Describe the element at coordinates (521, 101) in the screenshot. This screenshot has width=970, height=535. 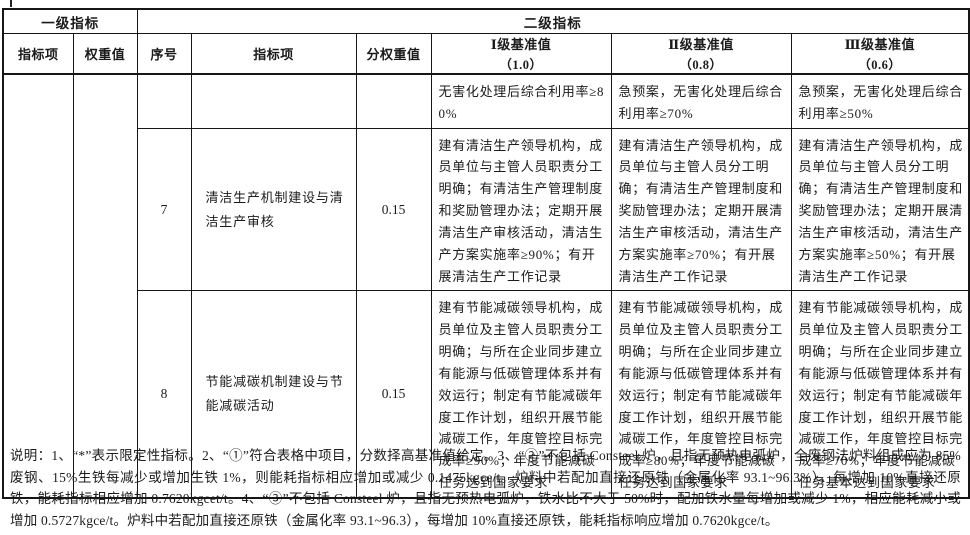
I see `cell-grade1: 无害化处理后综合利用率≥80%` at that location.